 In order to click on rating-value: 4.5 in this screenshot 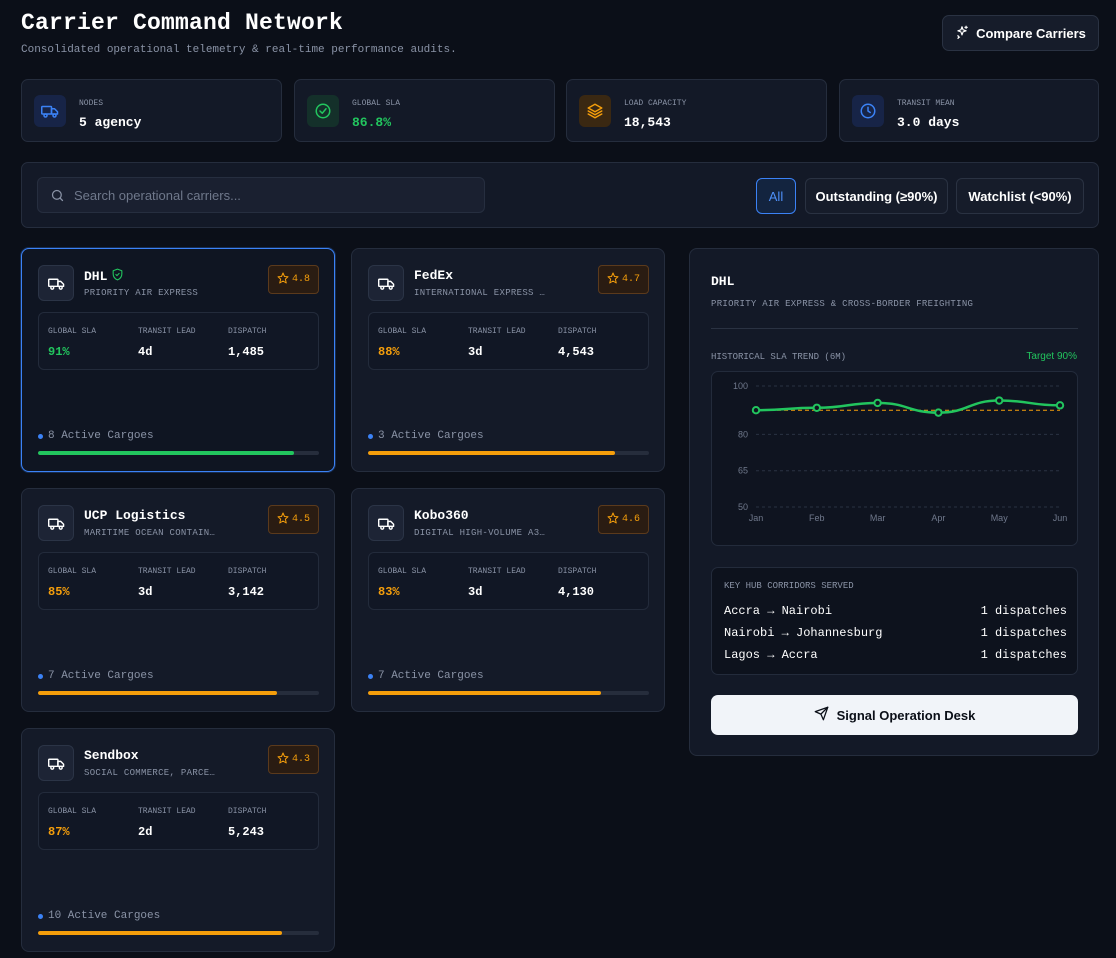, I will do `click(300, 519)`.